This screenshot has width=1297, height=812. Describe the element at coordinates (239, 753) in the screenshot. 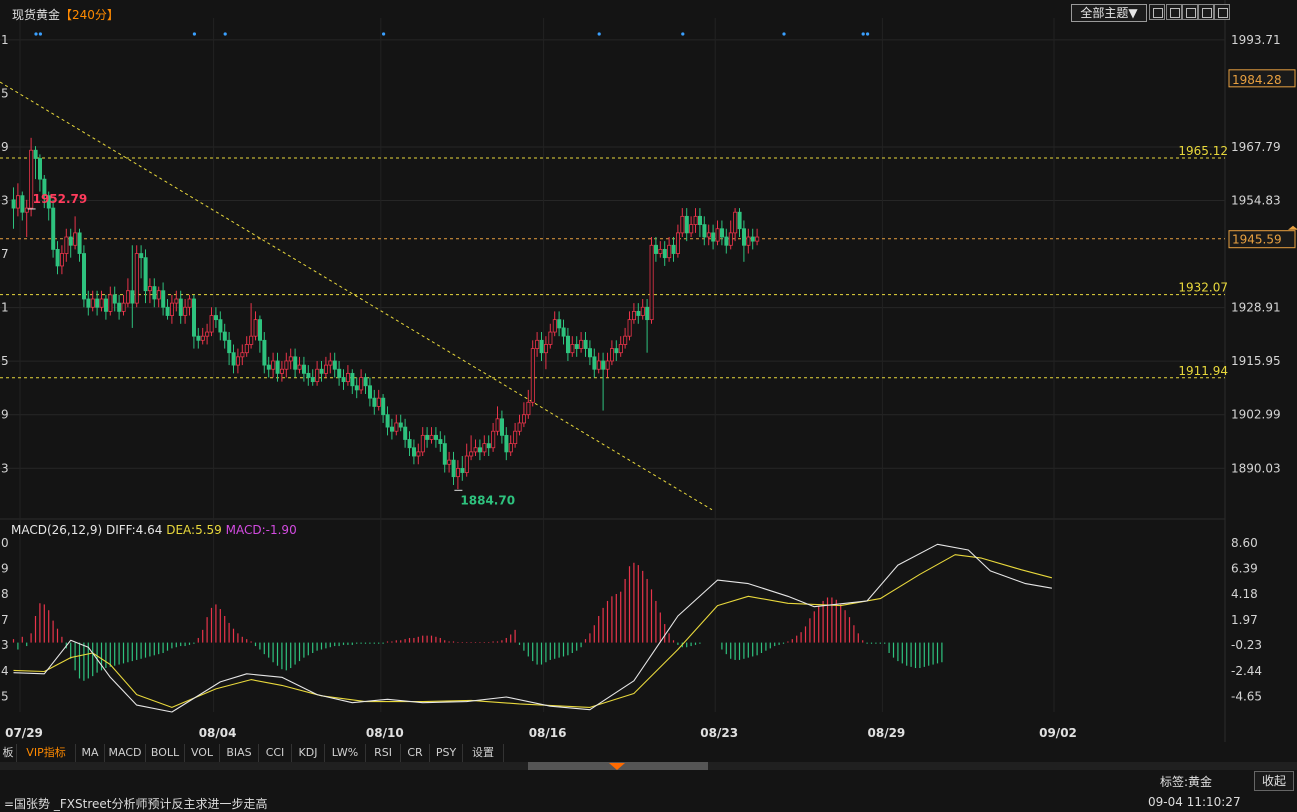

I see `tab-bias: BIAS` at that location.